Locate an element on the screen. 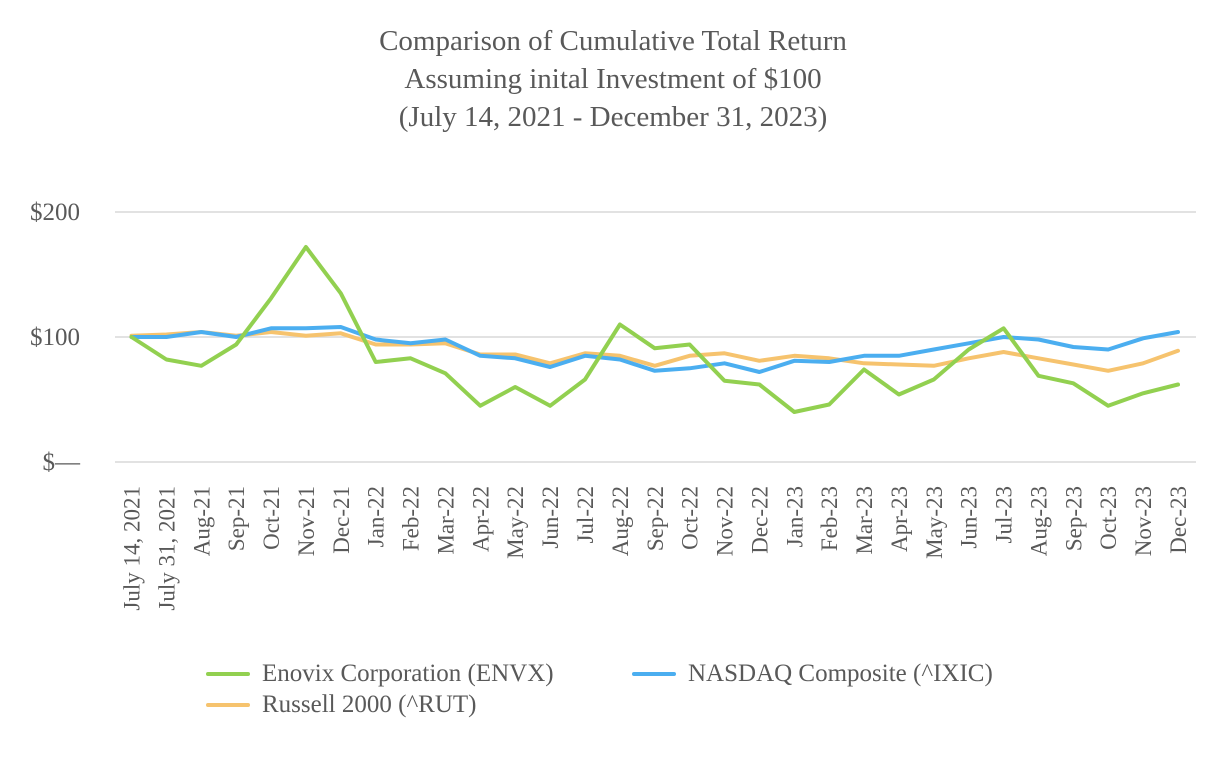  x-tick-label: Dec-21 is located at coordinates (341, 520).